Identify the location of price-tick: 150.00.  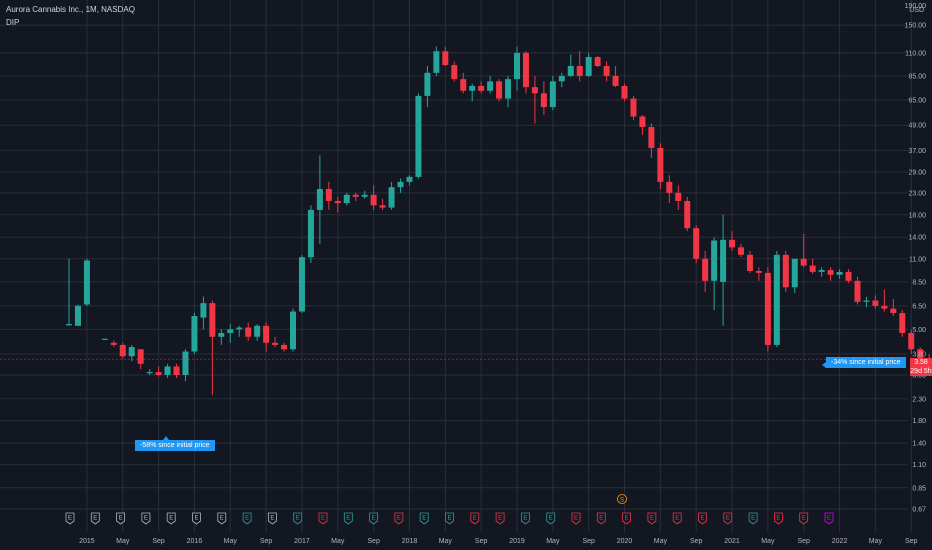
(916, 26).